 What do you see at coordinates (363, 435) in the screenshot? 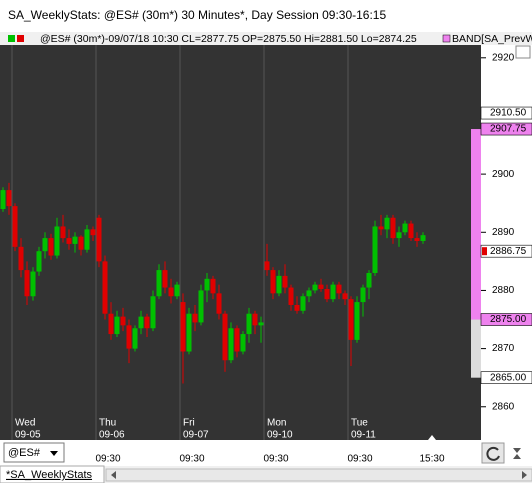
I see `day-date: 09-11` at bounding box center [363, 435].